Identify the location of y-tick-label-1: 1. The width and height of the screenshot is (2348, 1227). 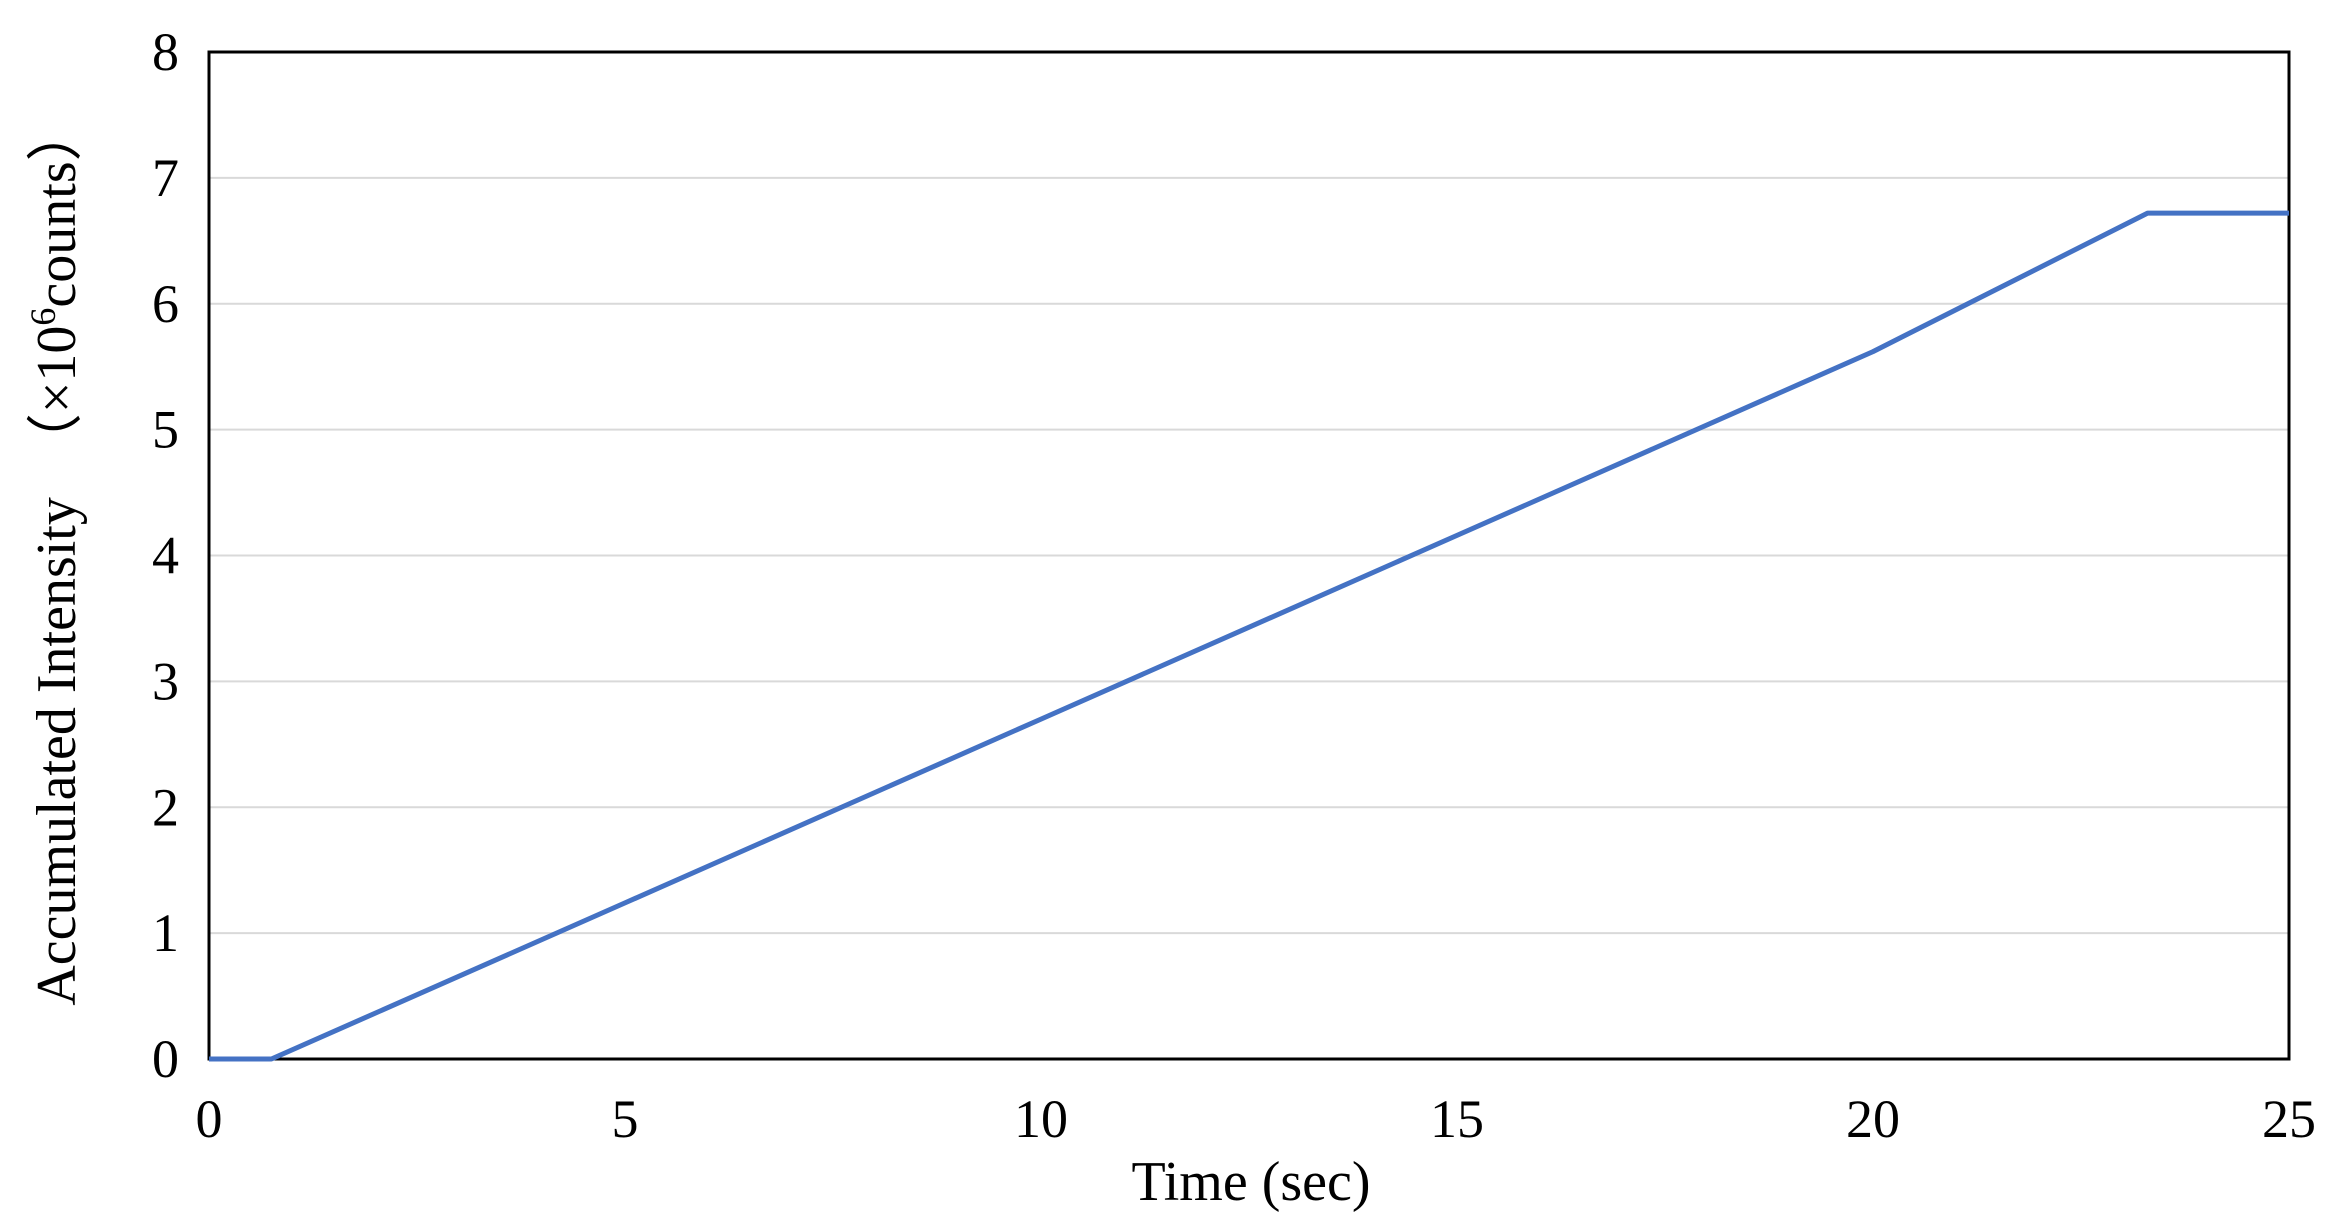
(165, 933).